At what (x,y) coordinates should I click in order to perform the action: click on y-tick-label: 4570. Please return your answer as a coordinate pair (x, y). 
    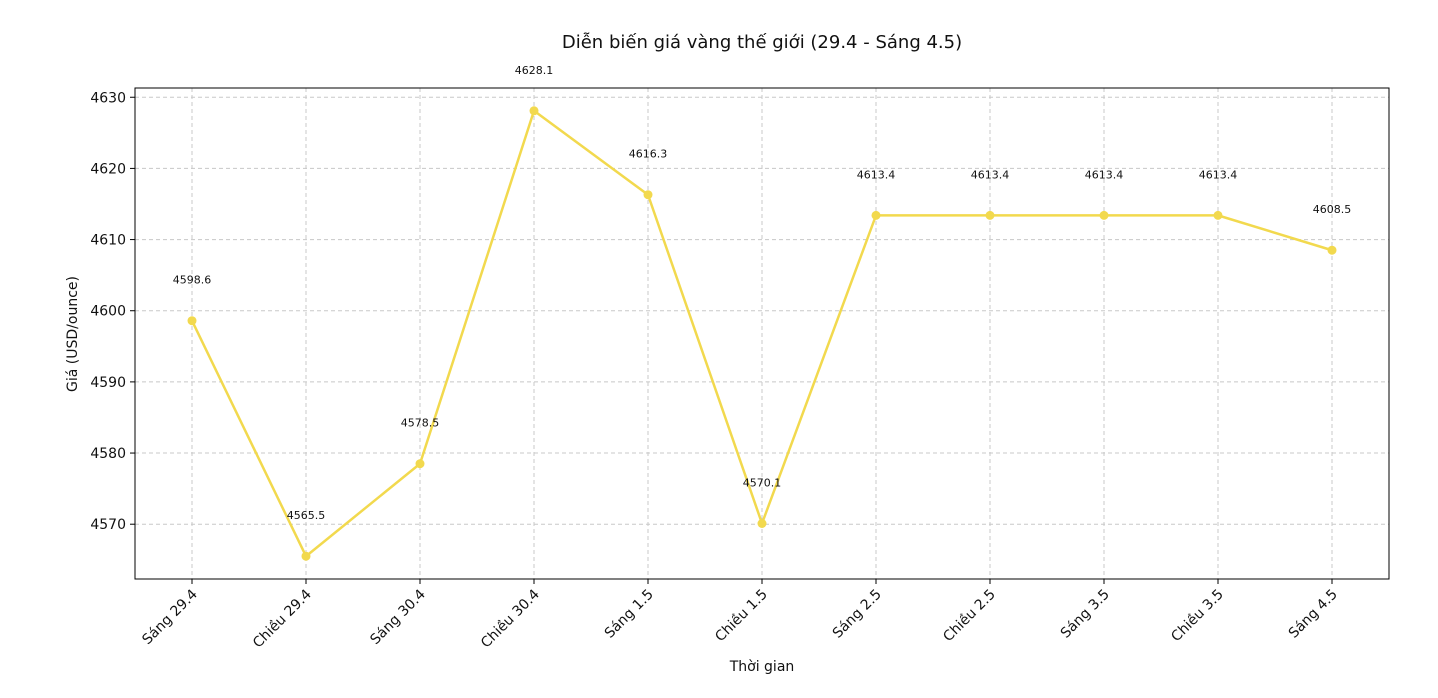
    Looking at the image, I should click on (108, 525).